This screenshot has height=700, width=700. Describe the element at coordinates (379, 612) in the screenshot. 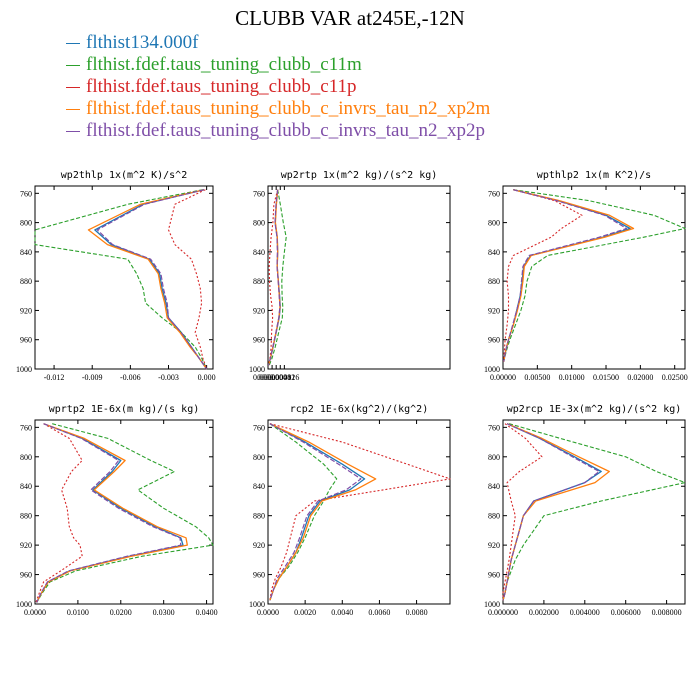

I see `x-tick-label: 0.0060` at that location.